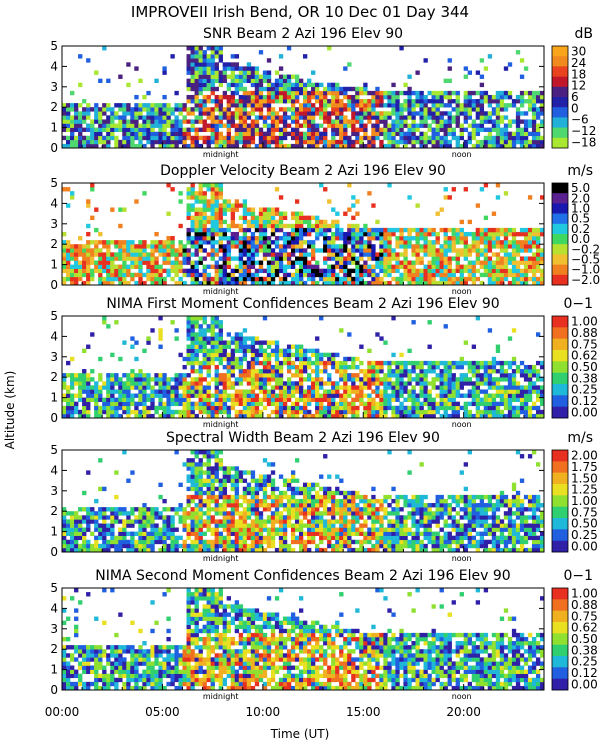 This screenshot has width=600, height=750. What do you see at coordinates (560, 249) in the screenshot?
I see `colorbar-swatch` at bounding box center [560, 249].